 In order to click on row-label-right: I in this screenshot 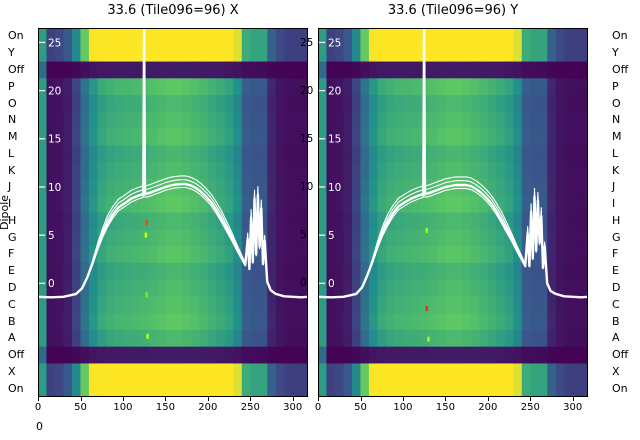, I will do `click(614, 204)`.